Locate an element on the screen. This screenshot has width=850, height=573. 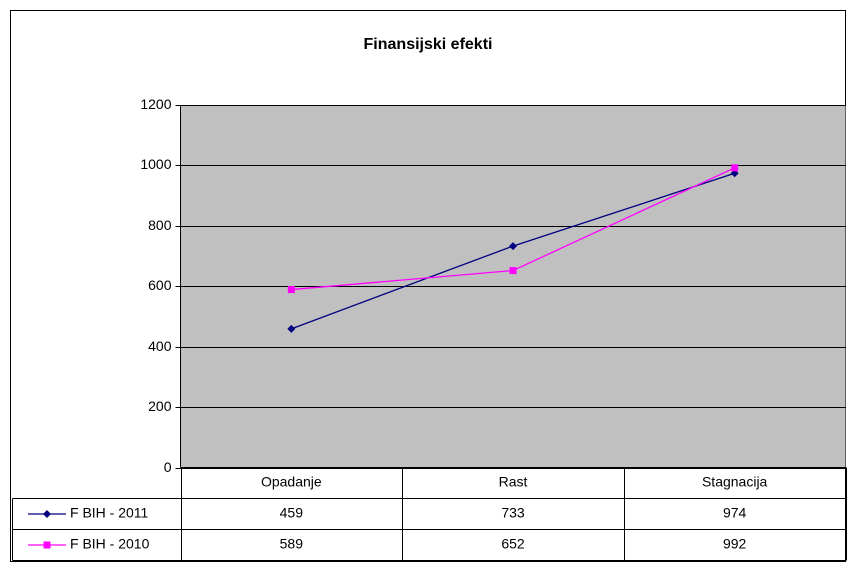
y-tick-label: 1000 is located at coordinates (155, 164).